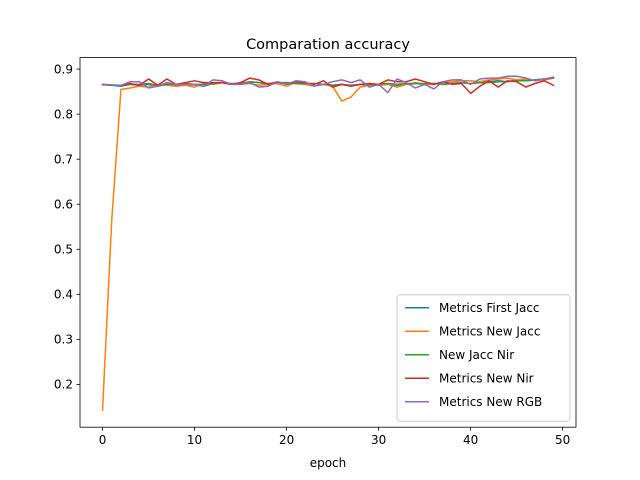 The image size is (640, 480). Describe the element at coordinates (194, 440) in the screenshot. I see `x-tick-label: 10` at that location.